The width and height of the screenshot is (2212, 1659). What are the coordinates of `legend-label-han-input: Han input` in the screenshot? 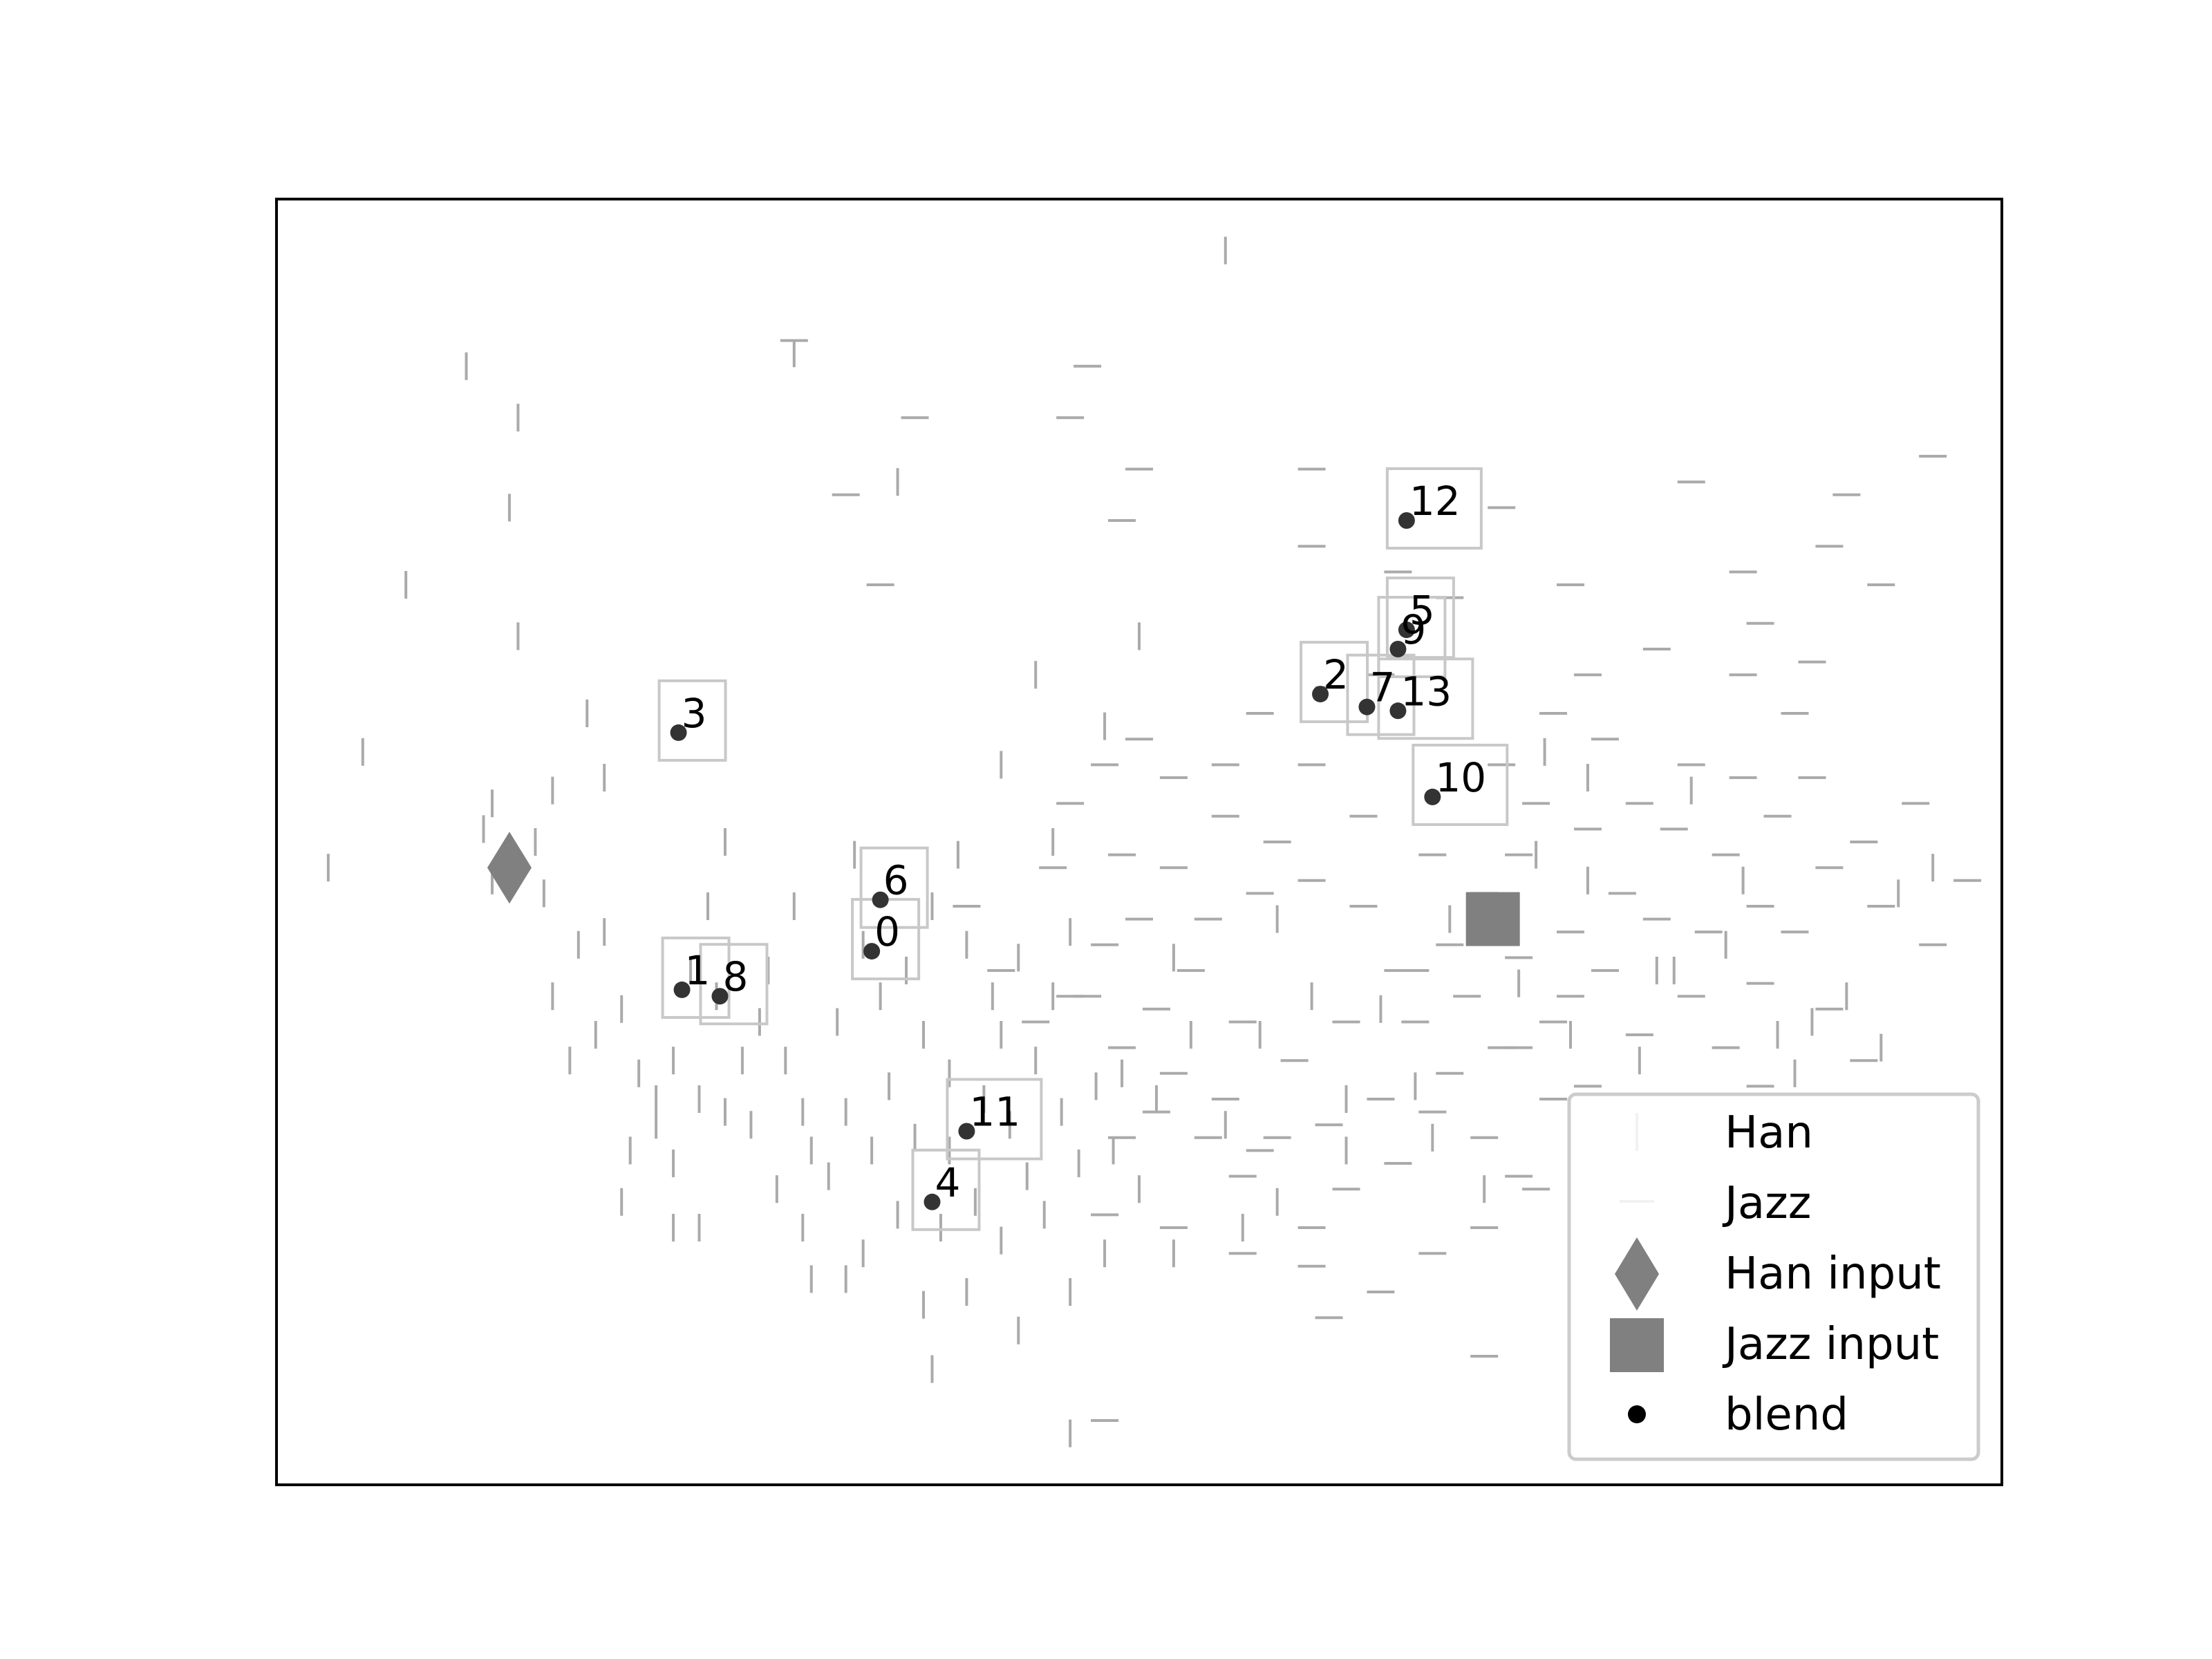 It's located at (1833, 1274).